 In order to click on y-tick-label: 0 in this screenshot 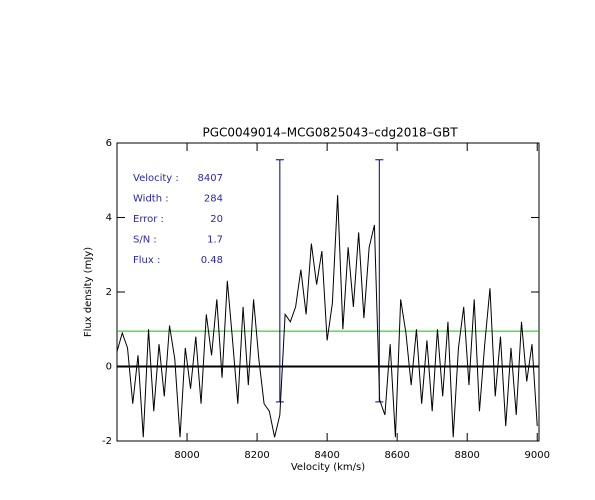, I will do `click(109, 367)`.